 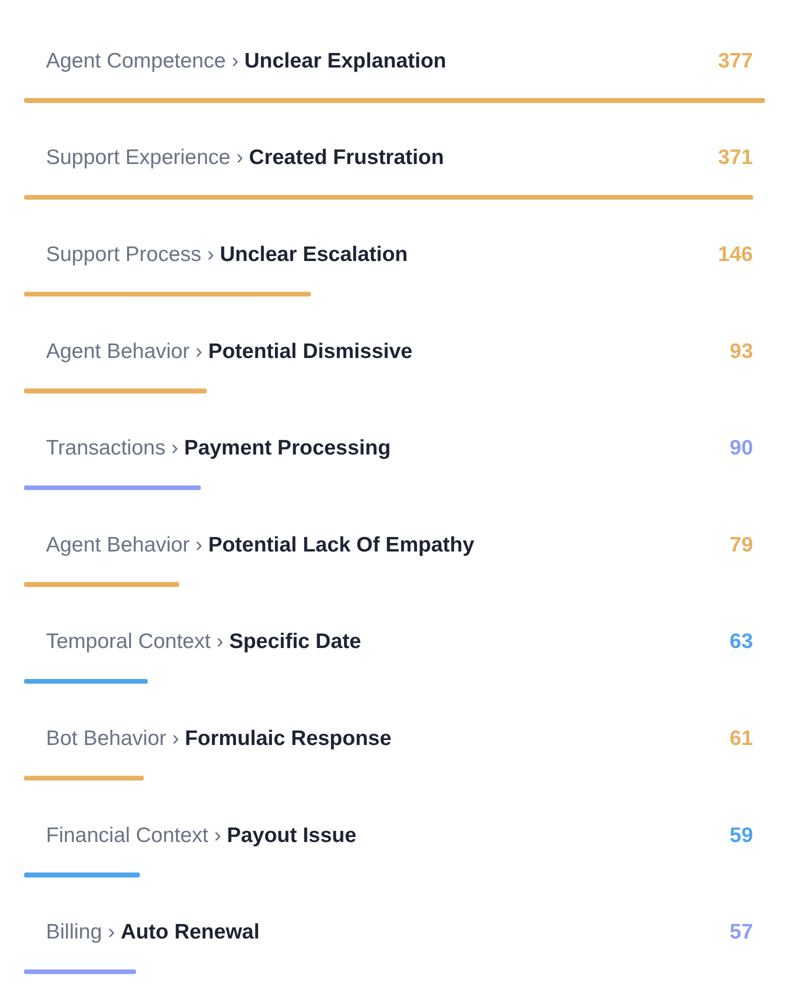 I want to click on y-tick-label: Agent Competence › Unclear Explanation, so click(x=246, y=60).